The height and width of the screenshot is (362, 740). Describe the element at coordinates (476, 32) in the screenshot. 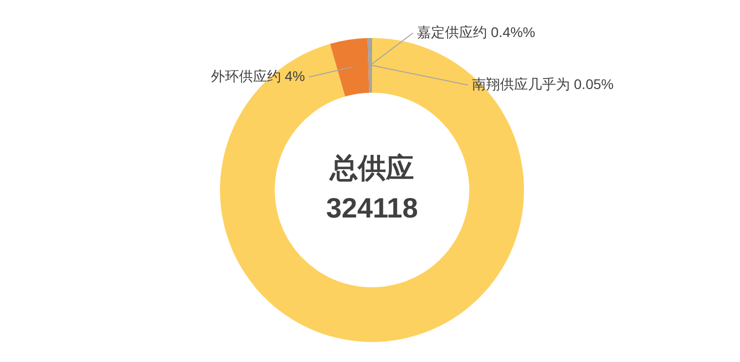

I see `slice-label: 嘉定供应约 0.4%%` at that location.